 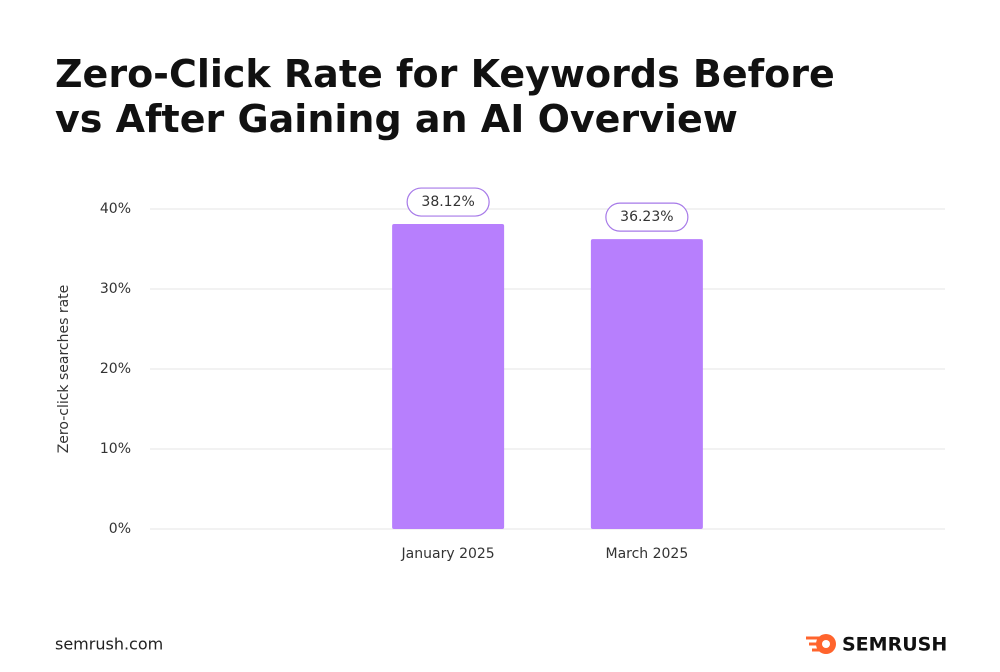 I want to click on x-tick-label: January 2025, so click(x=448, y=554).